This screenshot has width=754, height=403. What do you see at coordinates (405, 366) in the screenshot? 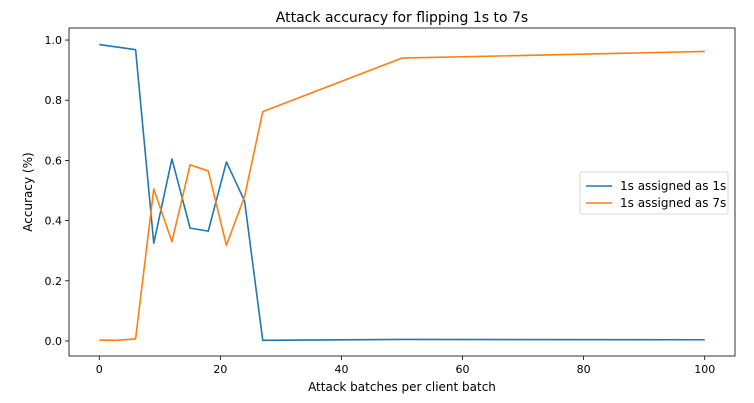
I see `x-axis-ticks: 0 20 40 60 80 100` at bounding box center [405, 366].